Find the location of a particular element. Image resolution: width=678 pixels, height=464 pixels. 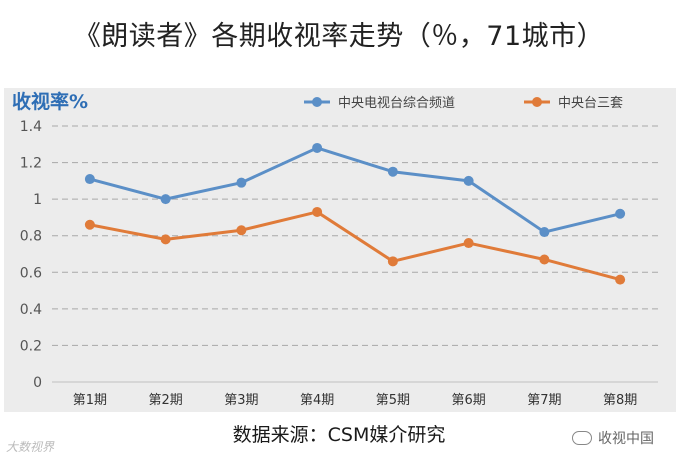

watermark-left: 大数视界 is located at coordinates (30, 447).